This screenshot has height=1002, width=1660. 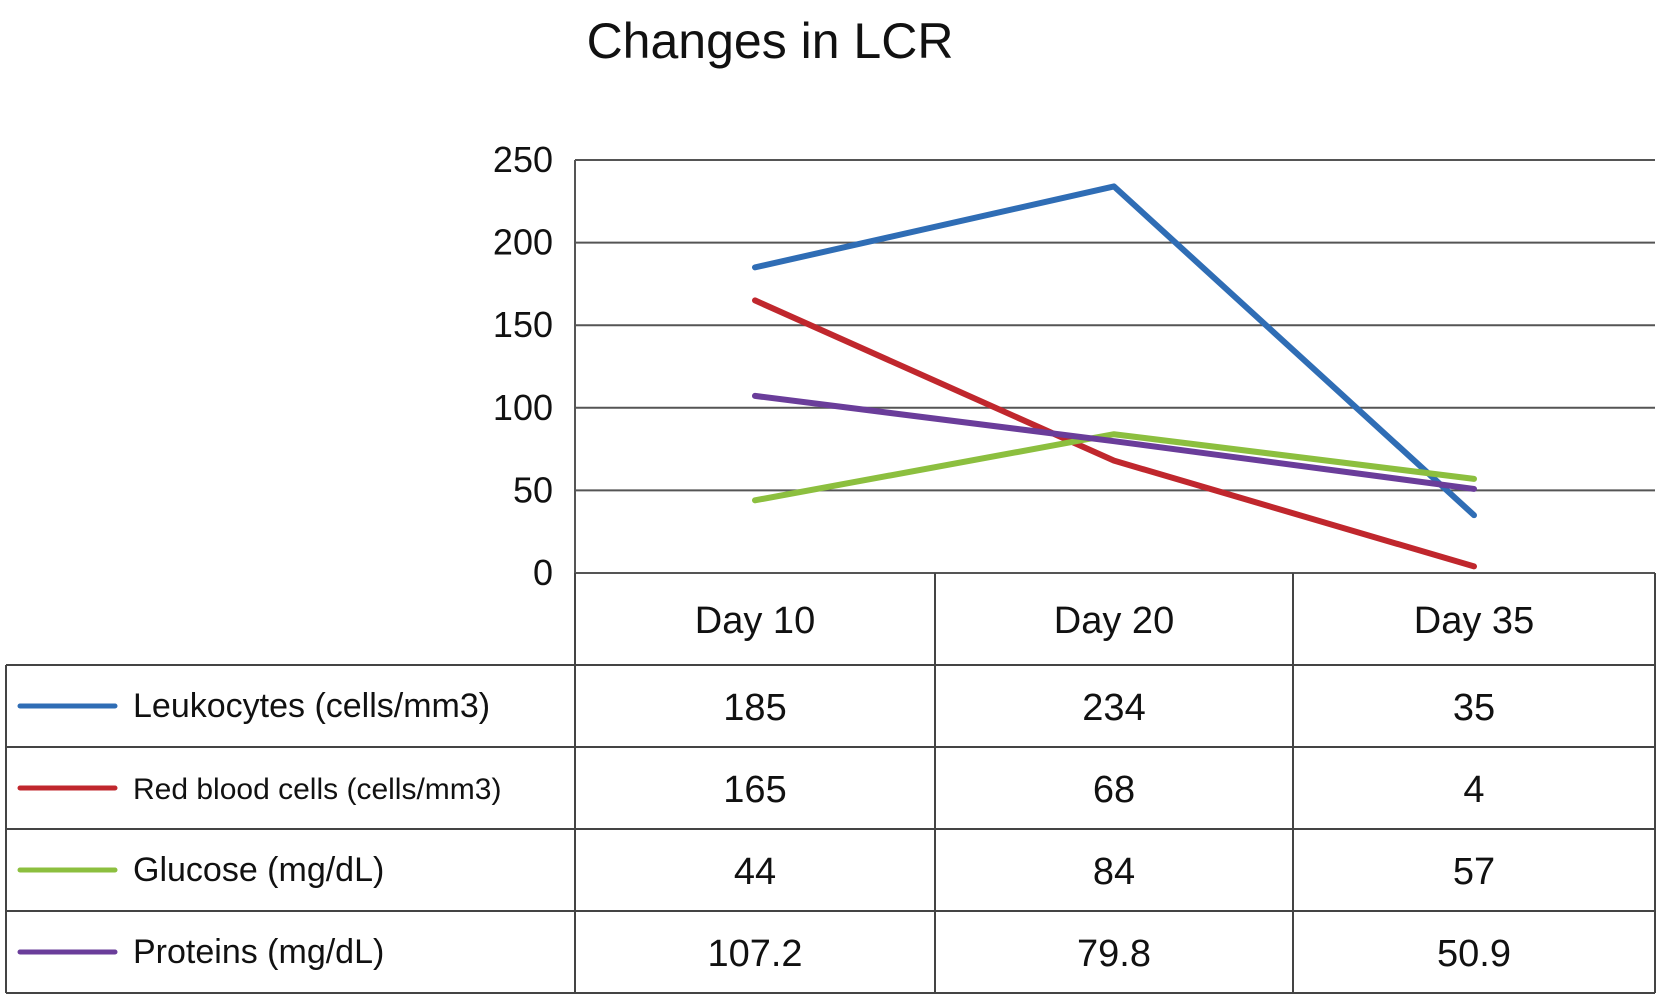 What do you see at coordinates (1114, 790) in the screenshot?
I see `data-label: 68` at bounding box center [1114, 790].